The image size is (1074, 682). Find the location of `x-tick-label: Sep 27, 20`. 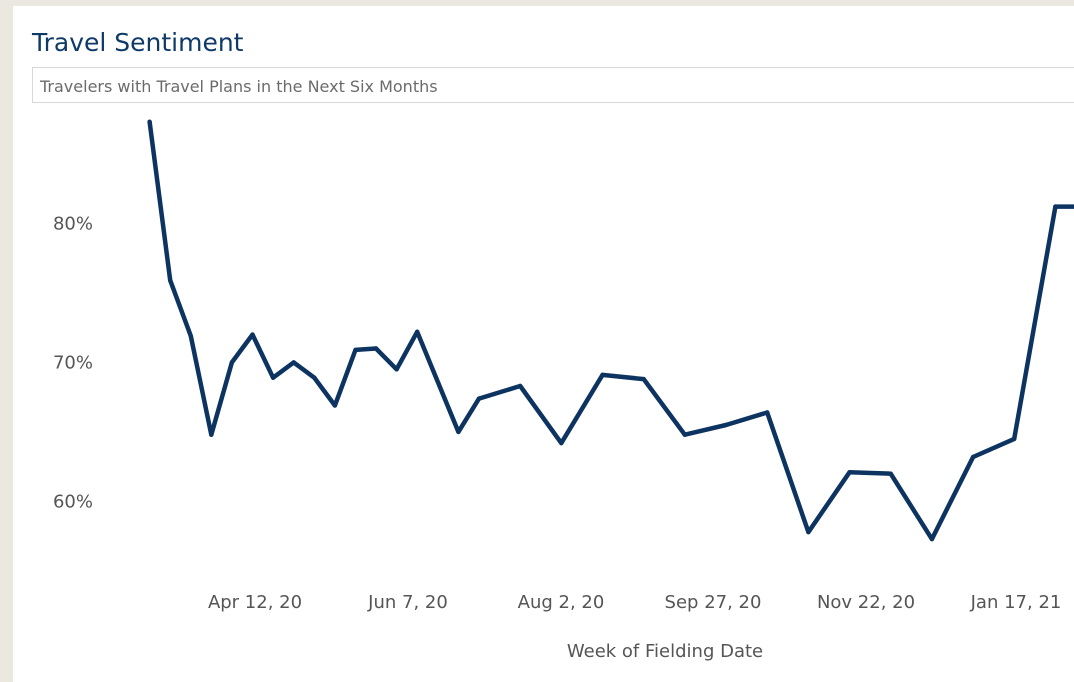

x-tick-label: Sep 27, 20 is located at coordinates (713, 602).